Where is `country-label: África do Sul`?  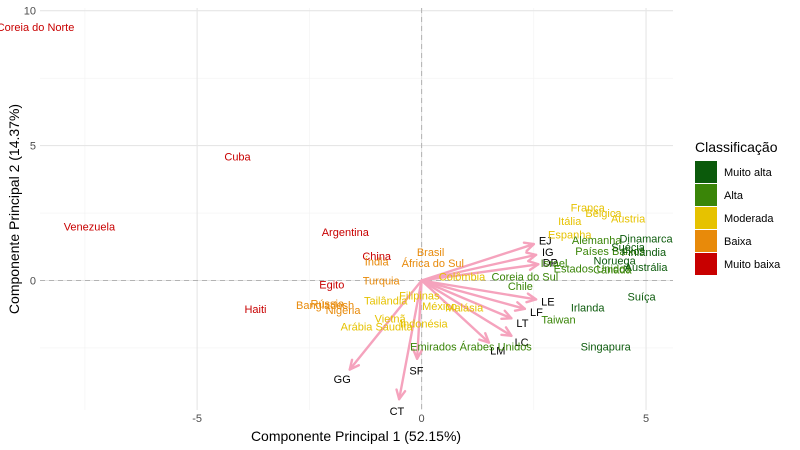
country-label: África do Sul is located at coordinates (433, 263).